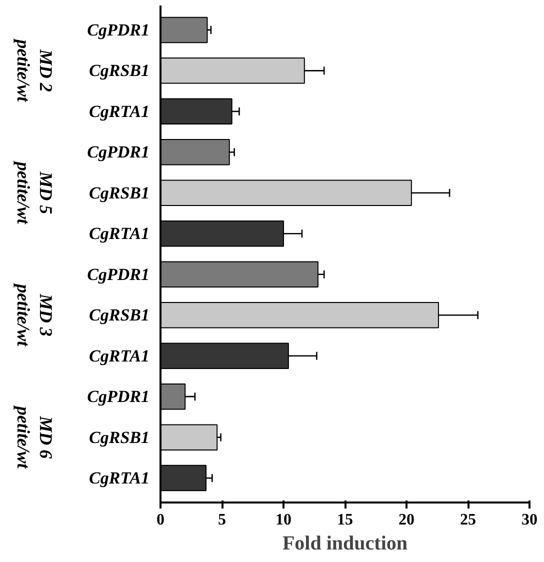  I want to click on x-tick-label: 30, so click(530, 520).